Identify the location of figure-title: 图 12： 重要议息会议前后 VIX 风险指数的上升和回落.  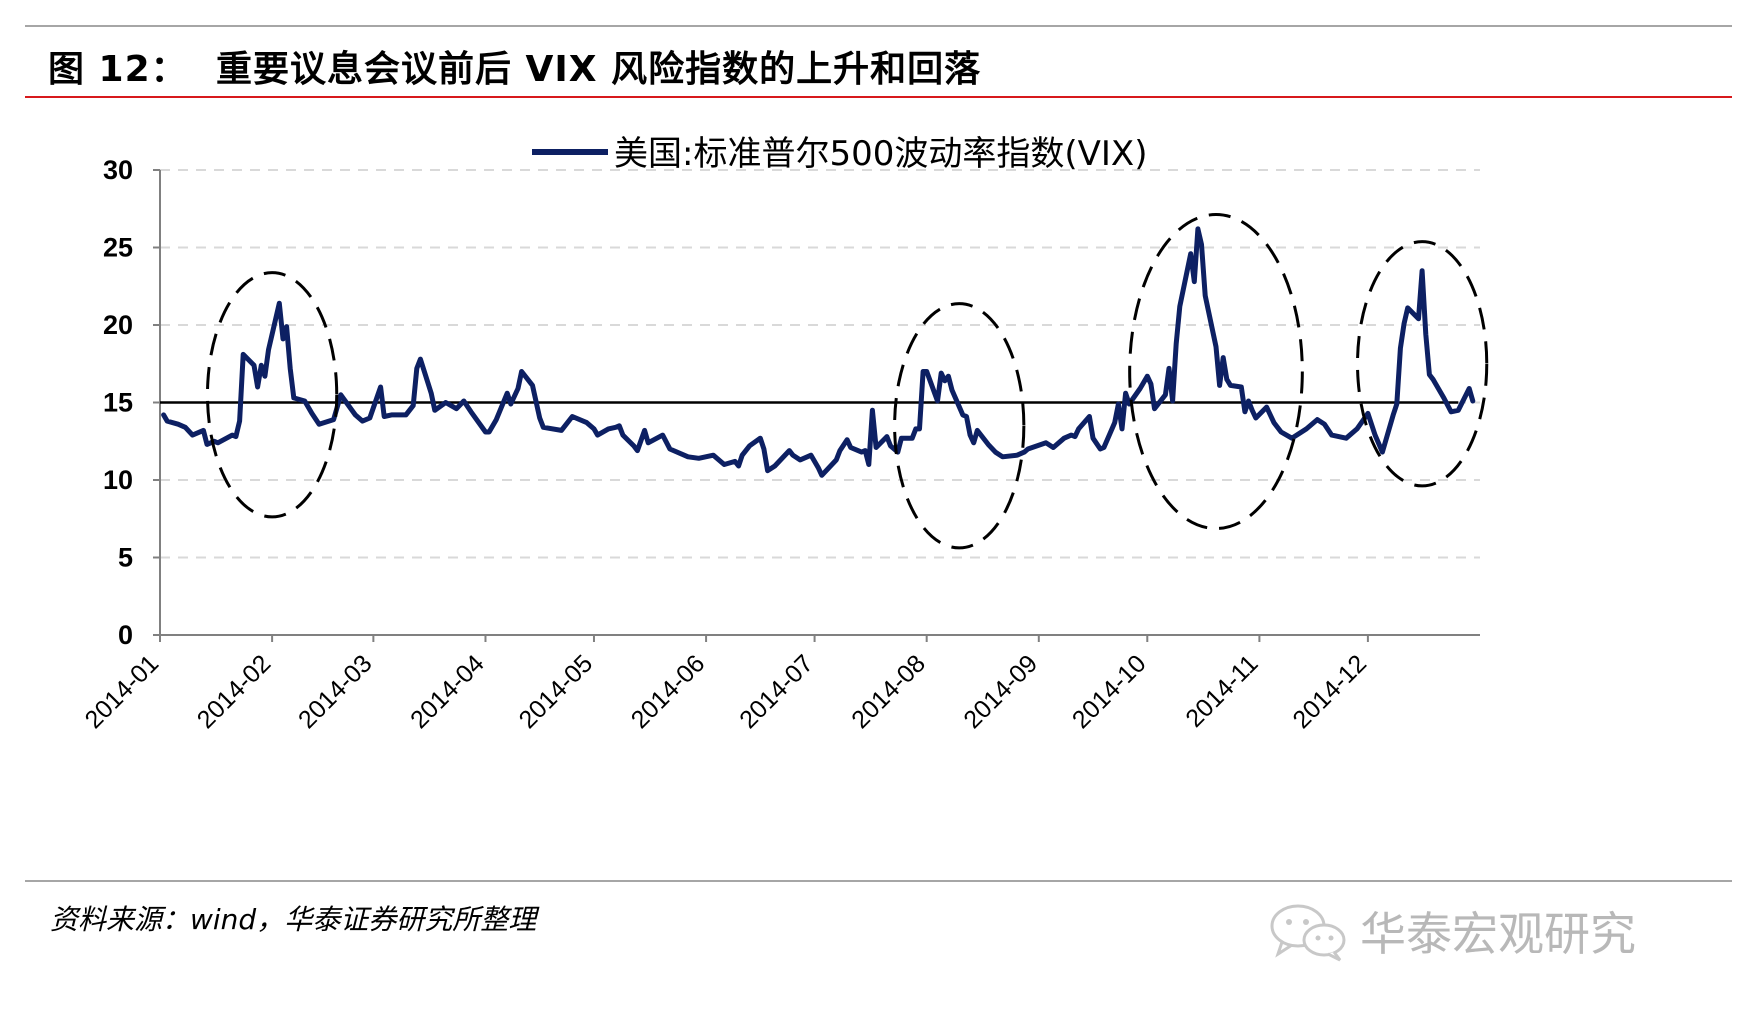
(514, 66).